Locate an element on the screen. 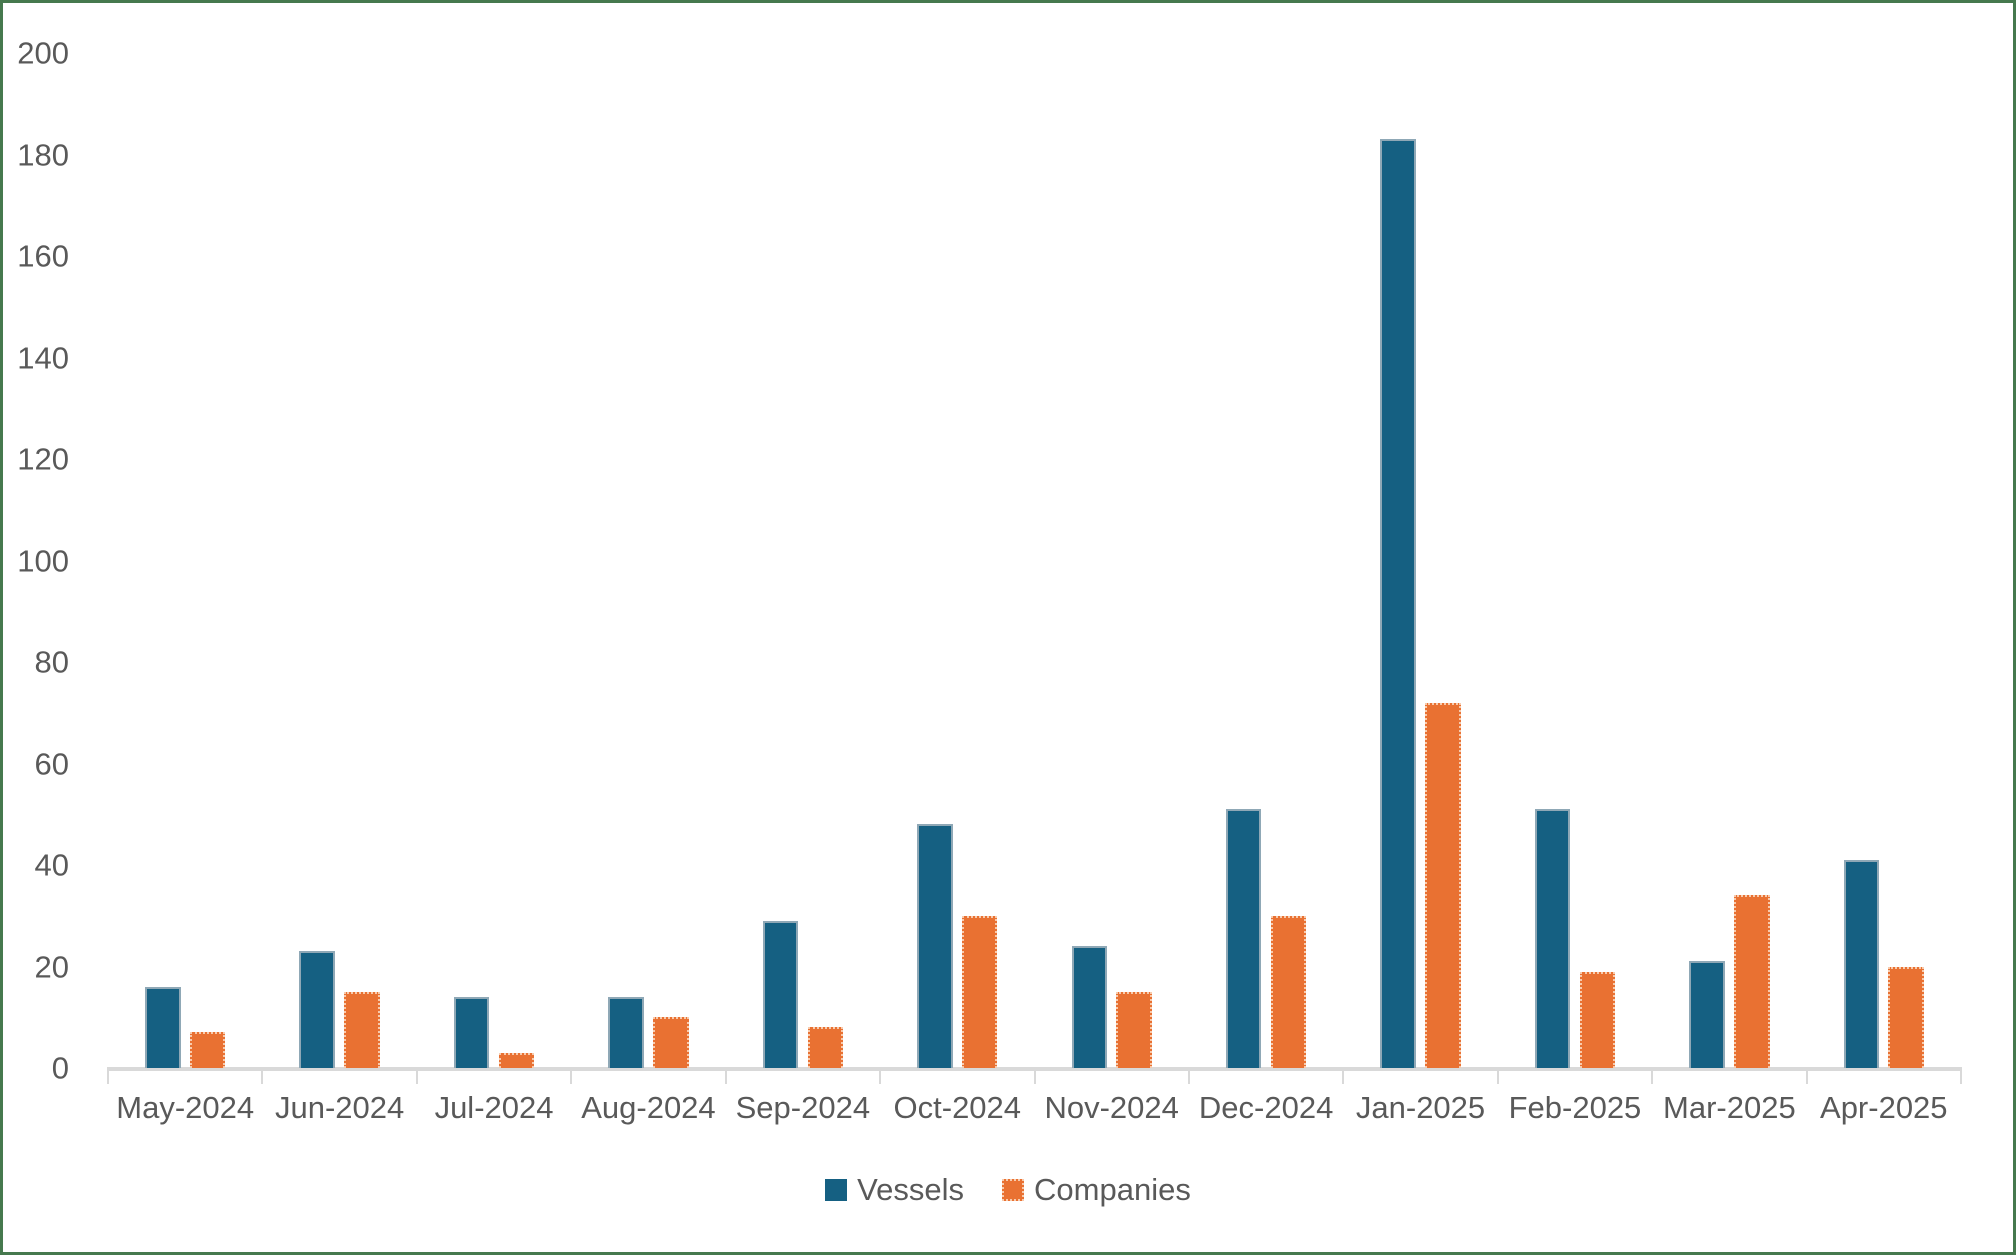  legend-item-vessels: Vessels is located at coordinates (894, 1190).